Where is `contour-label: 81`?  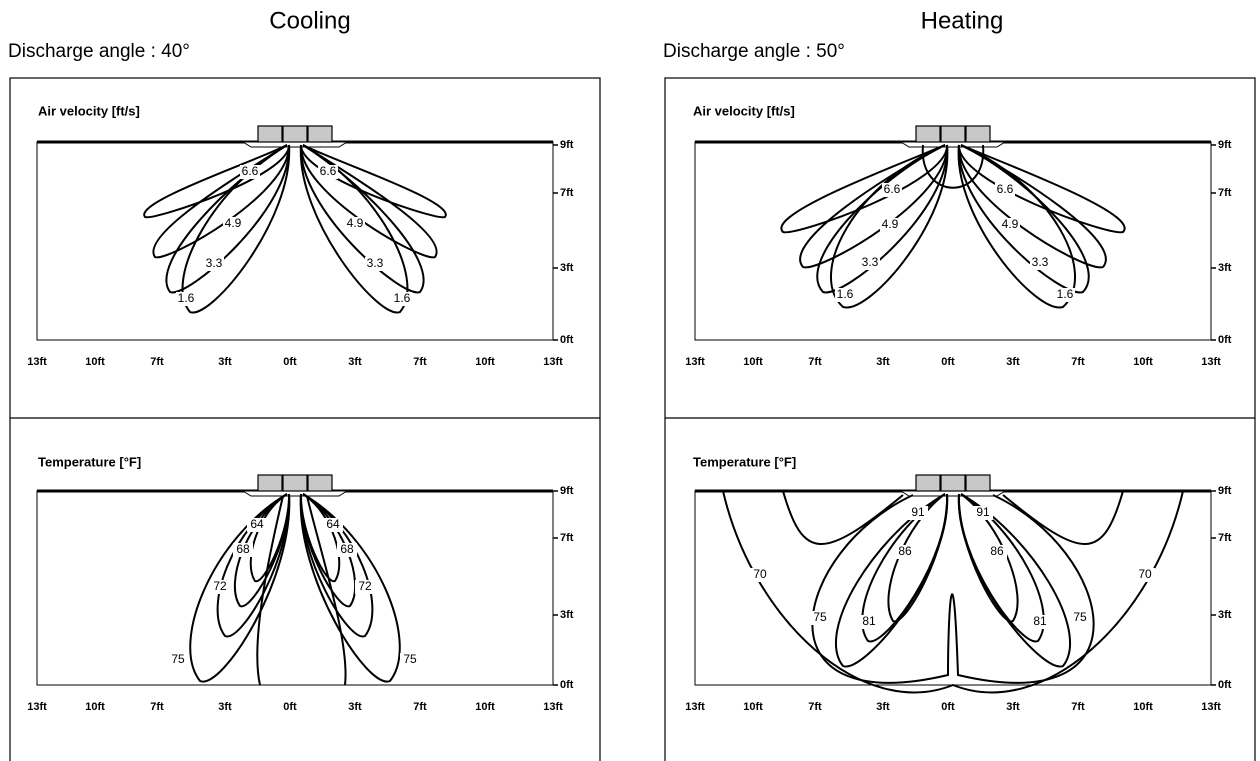 contour-label: 81 is located at coordinates (1040, 621).